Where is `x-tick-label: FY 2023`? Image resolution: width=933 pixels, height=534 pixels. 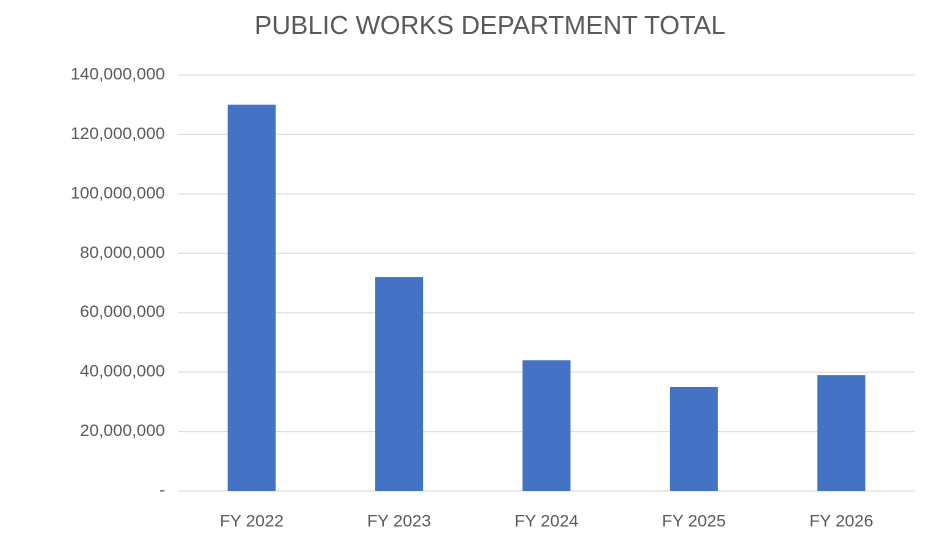
x-tick-label: FY 2023 is located at coordinates (399, 520).